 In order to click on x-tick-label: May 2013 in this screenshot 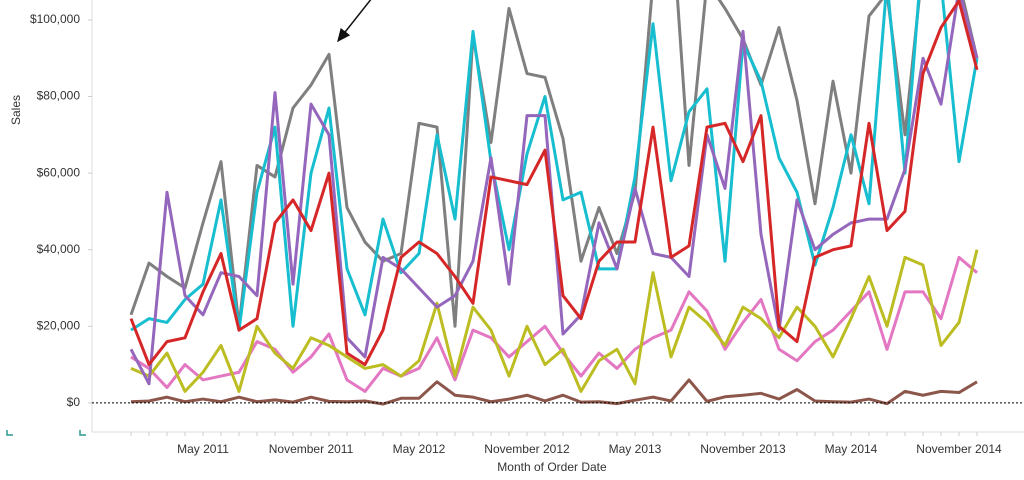, I will do `click(635, 449)`.